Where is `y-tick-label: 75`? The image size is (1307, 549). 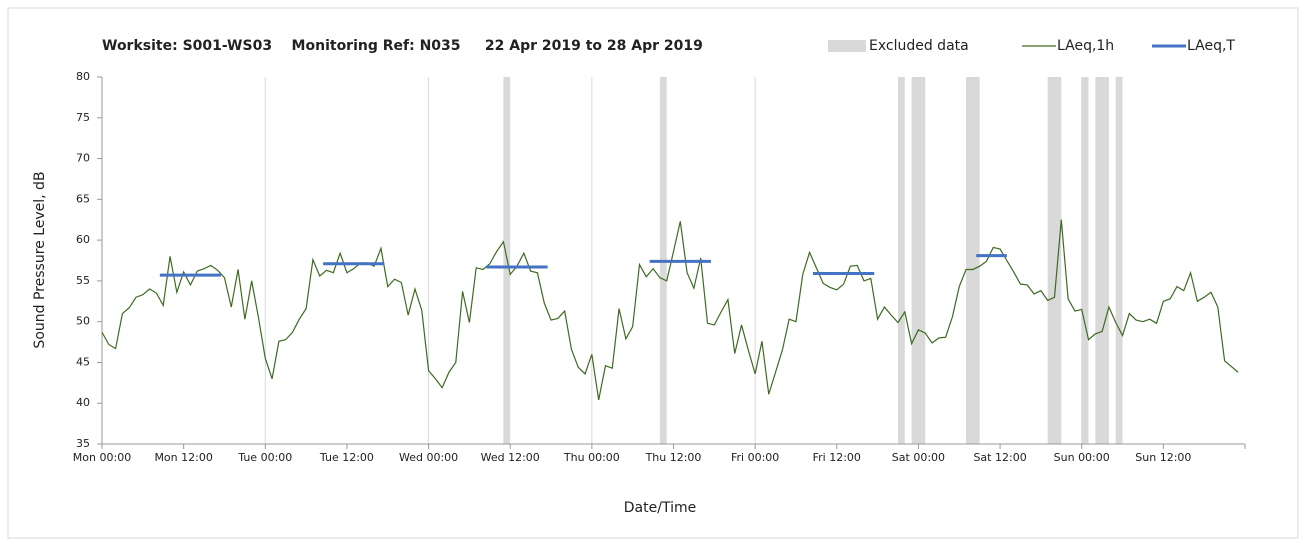
y-tick-label: 75 is located at coordinates (83, 117).